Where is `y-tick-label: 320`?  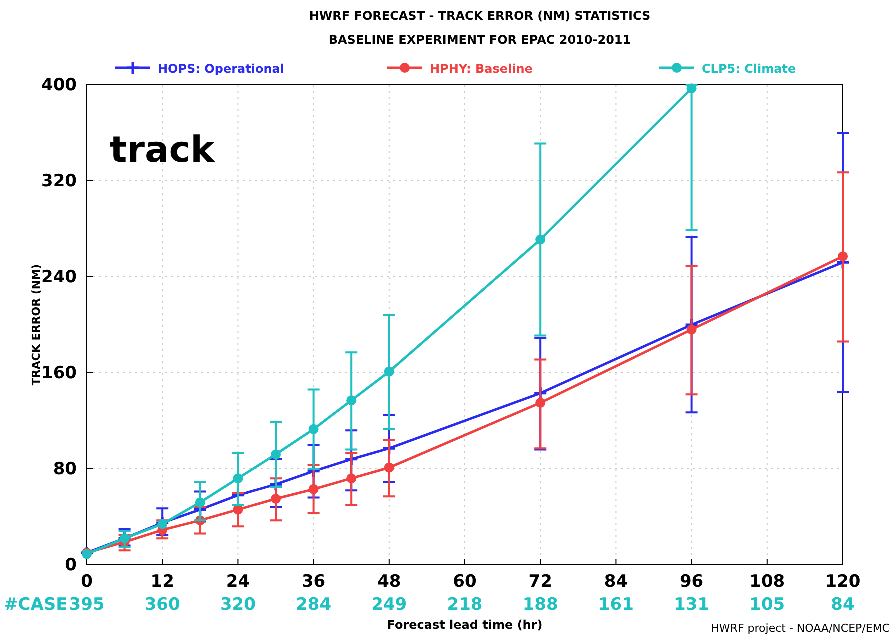
y-tick-label: 320 is located at coordinates (60, 181).